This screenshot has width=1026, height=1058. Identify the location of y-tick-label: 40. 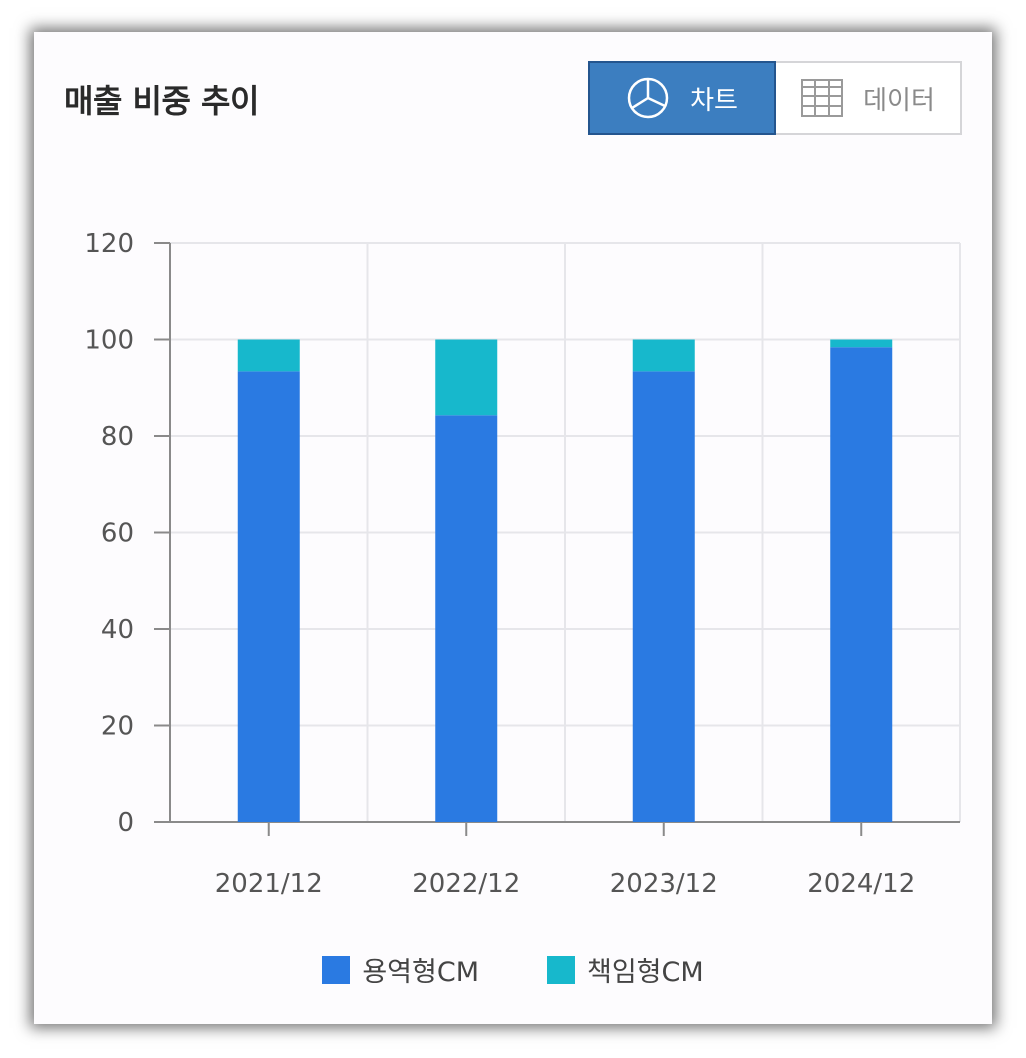
(117, 630).